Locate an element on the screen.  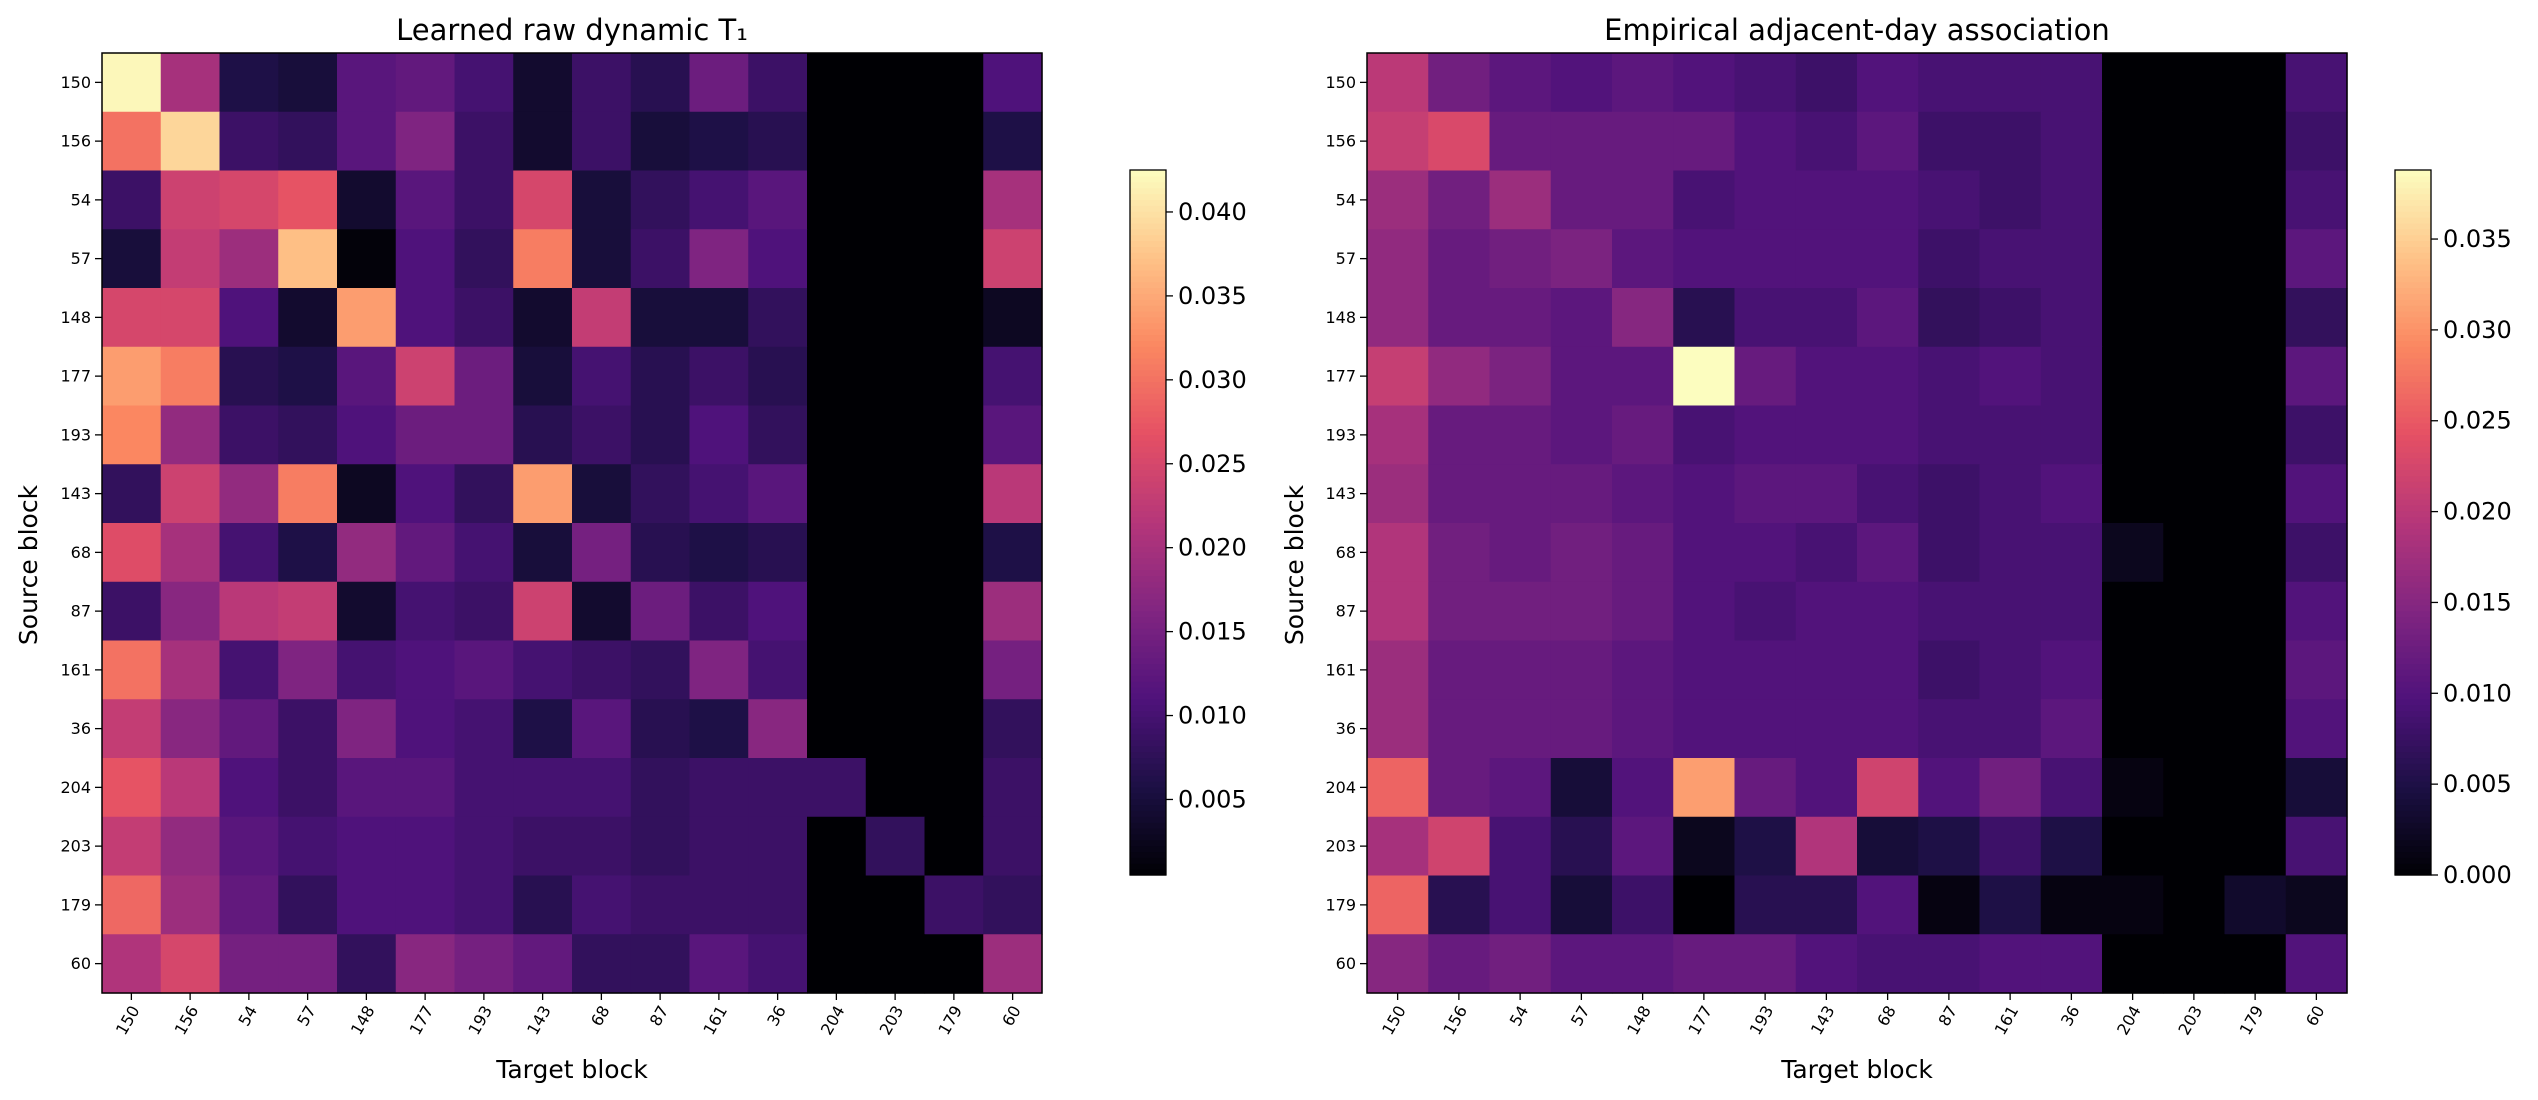
colorbar-tick-label: 0.035 is located at coordinates (2477, 239).